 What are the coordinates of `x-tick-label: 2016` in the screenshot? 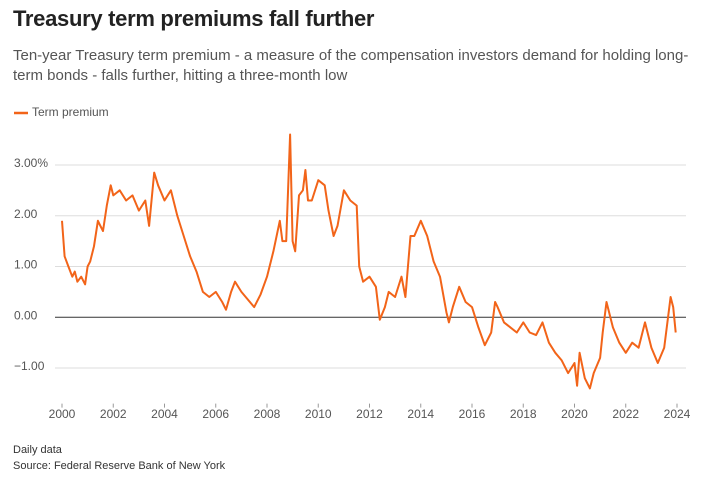 It's located at (472, 414).